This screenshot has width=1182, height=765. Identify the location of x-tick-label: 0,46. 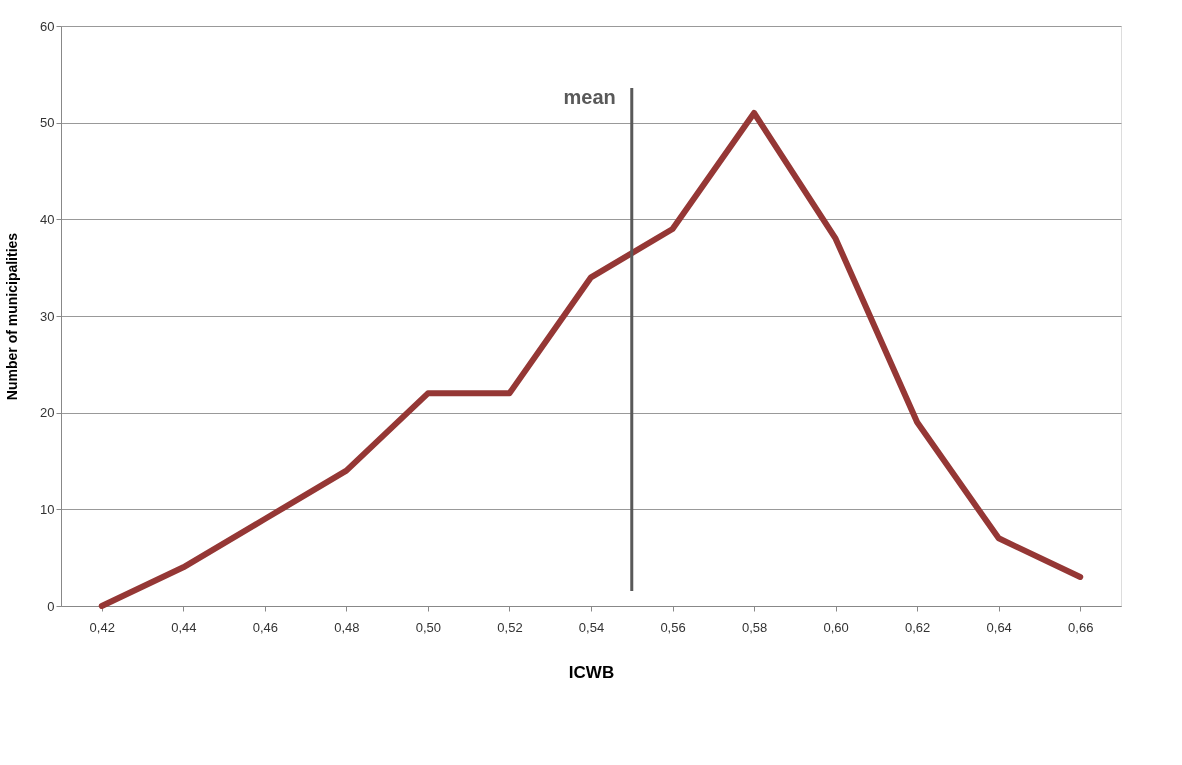
(265, 627).